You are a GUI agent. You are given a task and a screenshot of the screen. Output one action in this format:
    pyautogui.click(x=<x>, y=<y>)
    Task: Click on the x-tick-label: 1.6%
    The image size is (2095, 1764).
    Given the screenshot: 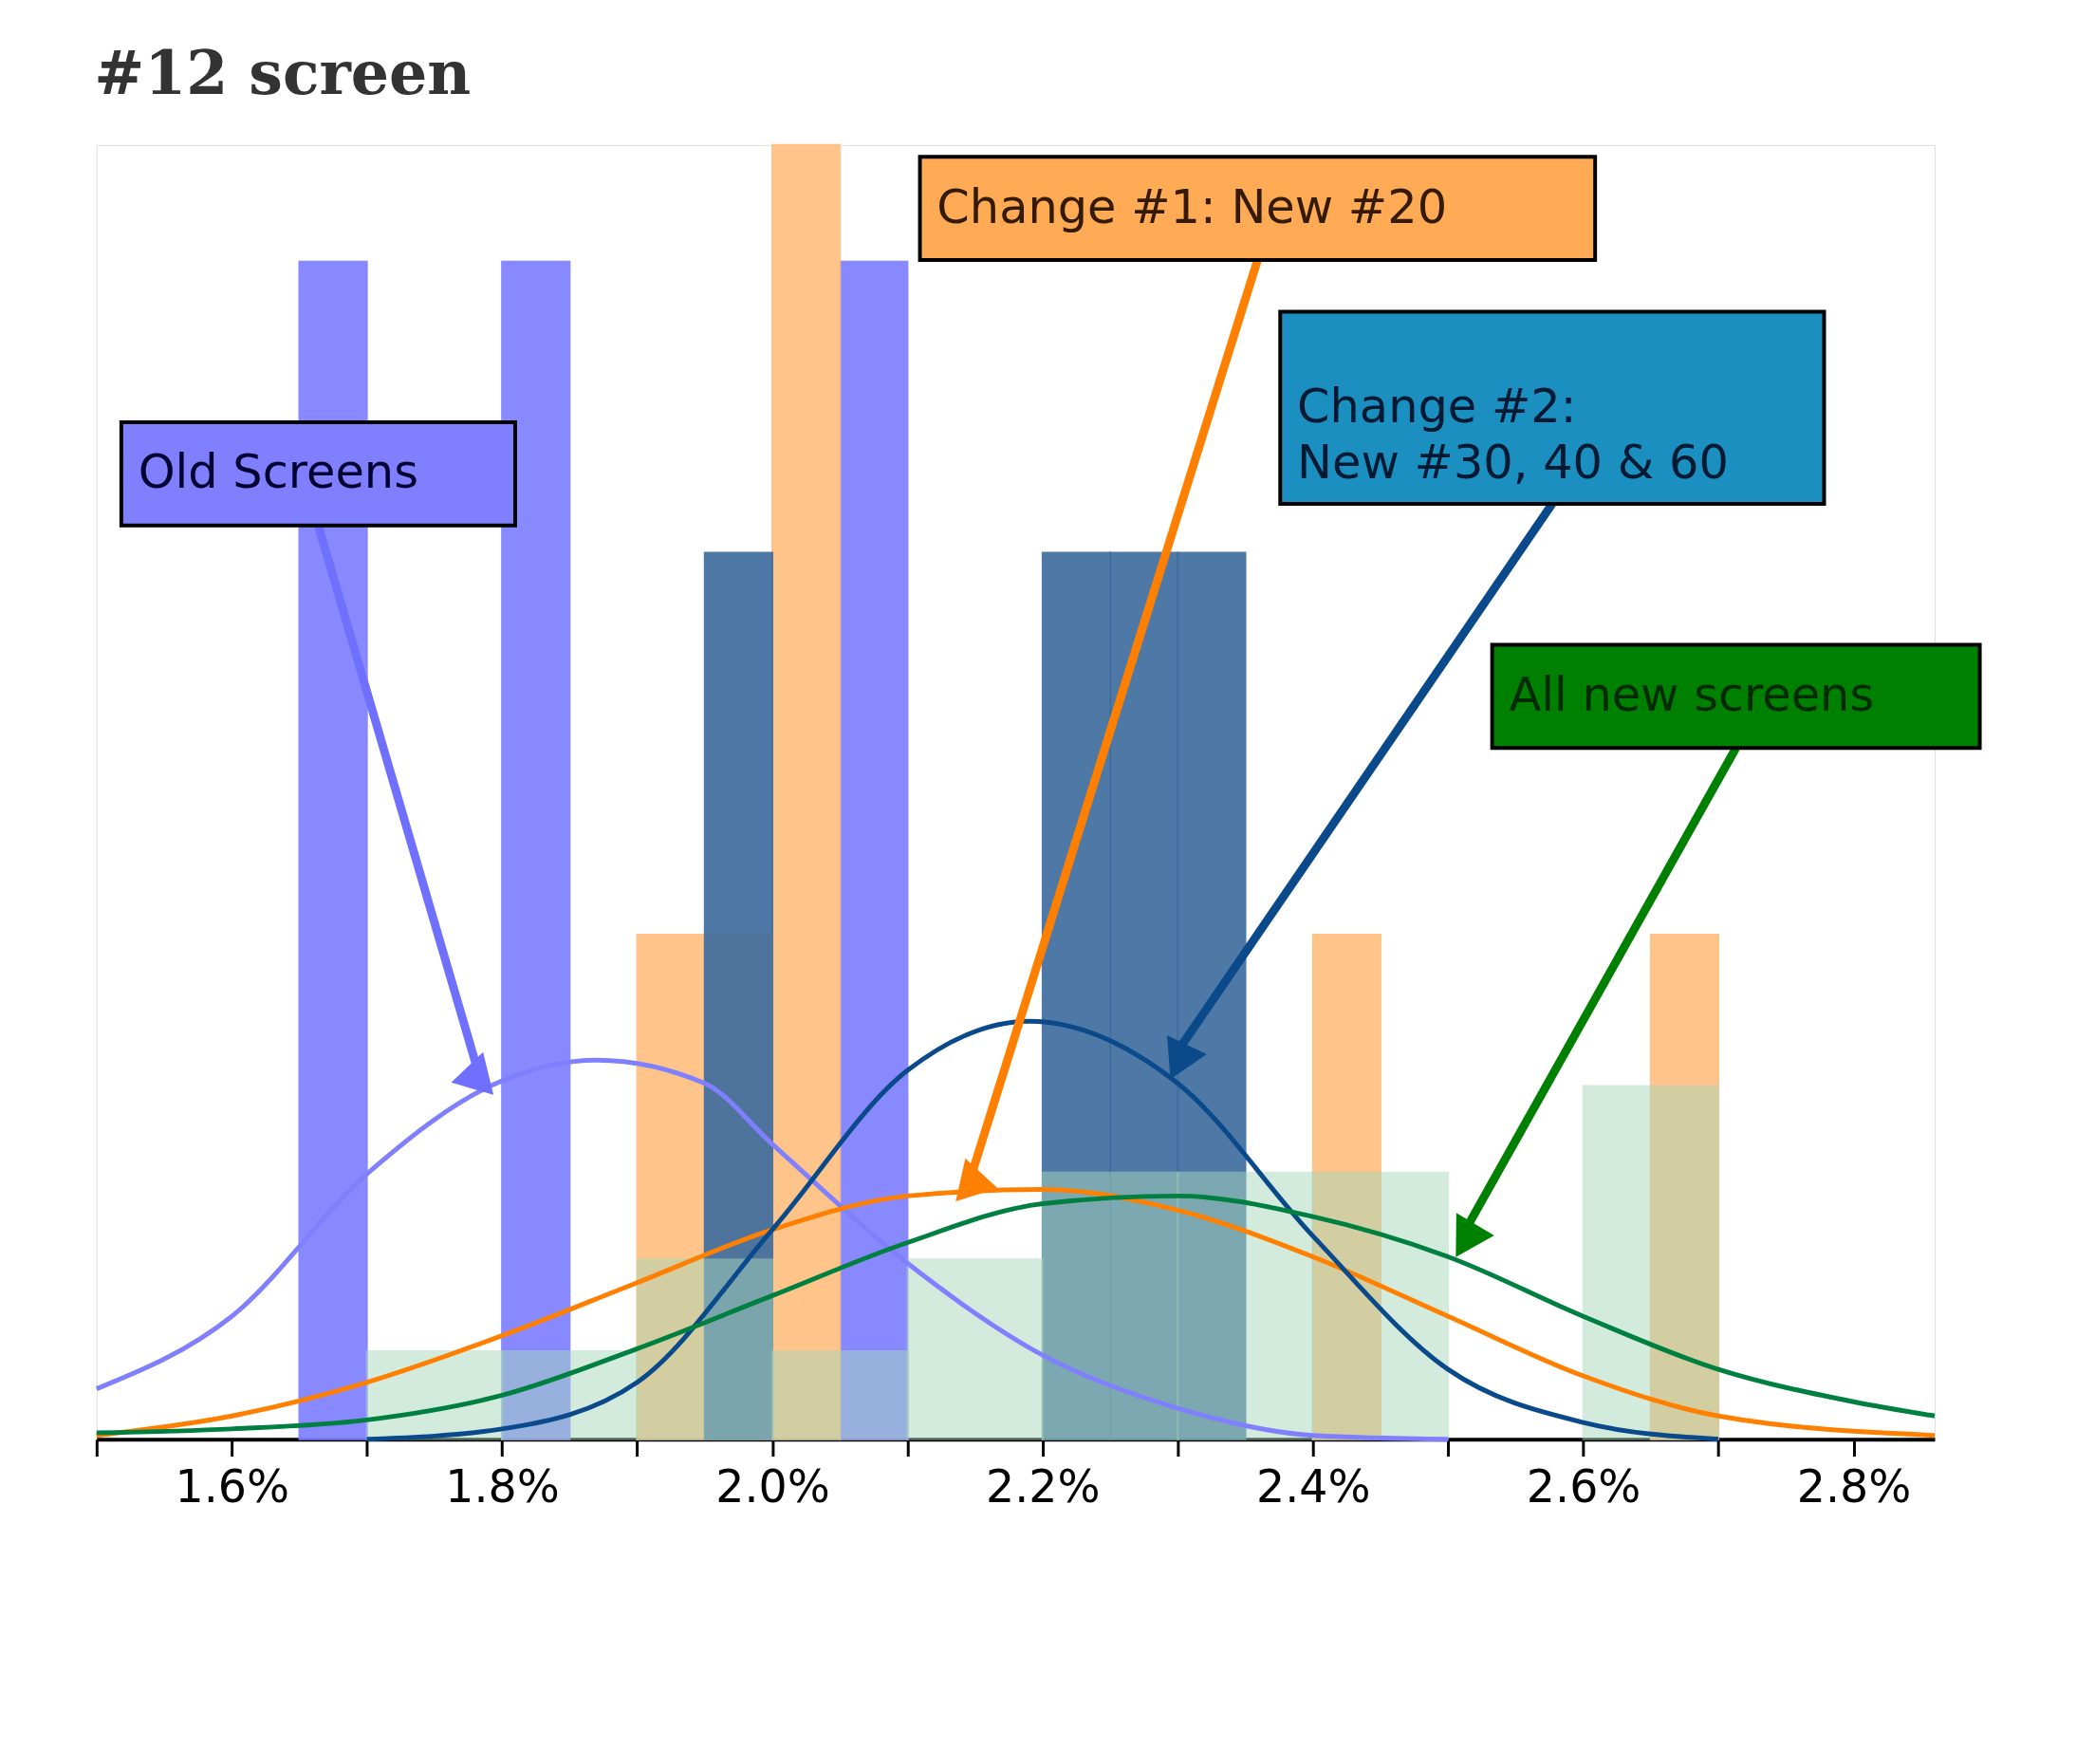 What is the action you would take?
    pyautogui.click(x=232, y=1486)
    